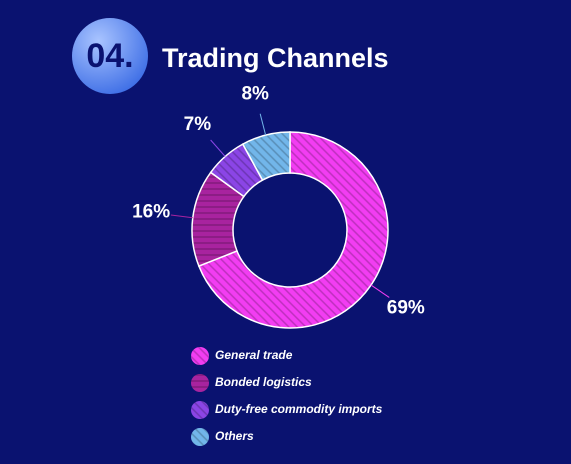  What do you see at coordinates (254, 355) in the screenshot?
I see `legend-label: General trade` at bounding box center [254, 355].